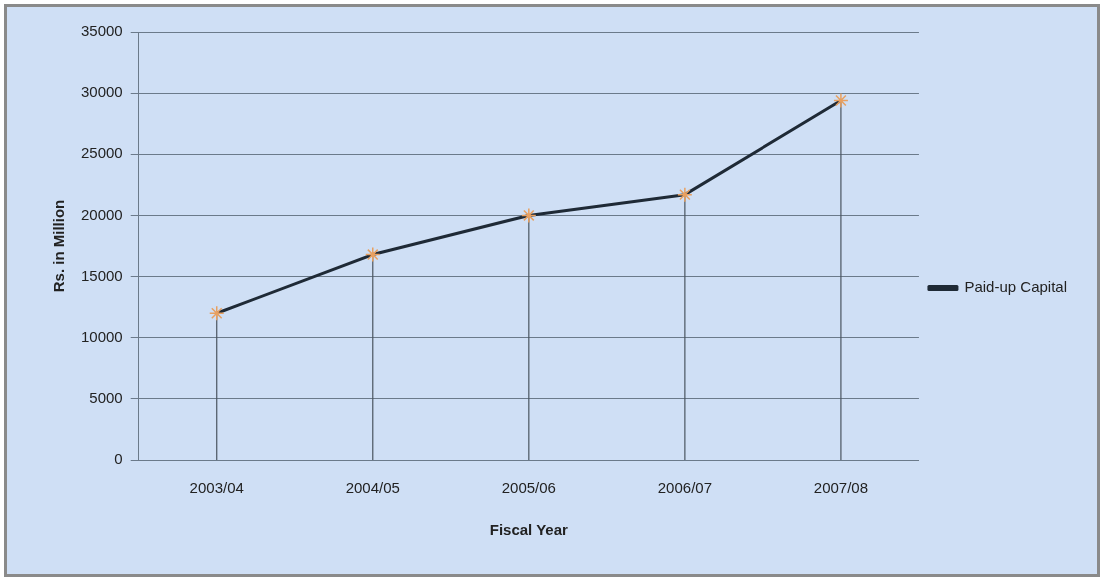 The height and width of the screenshot is (579, 1102). What do you see at coordinates (101, 31) in the screenshot?
I see `y-tick-label: 35000` at bounding box center [101, 31].